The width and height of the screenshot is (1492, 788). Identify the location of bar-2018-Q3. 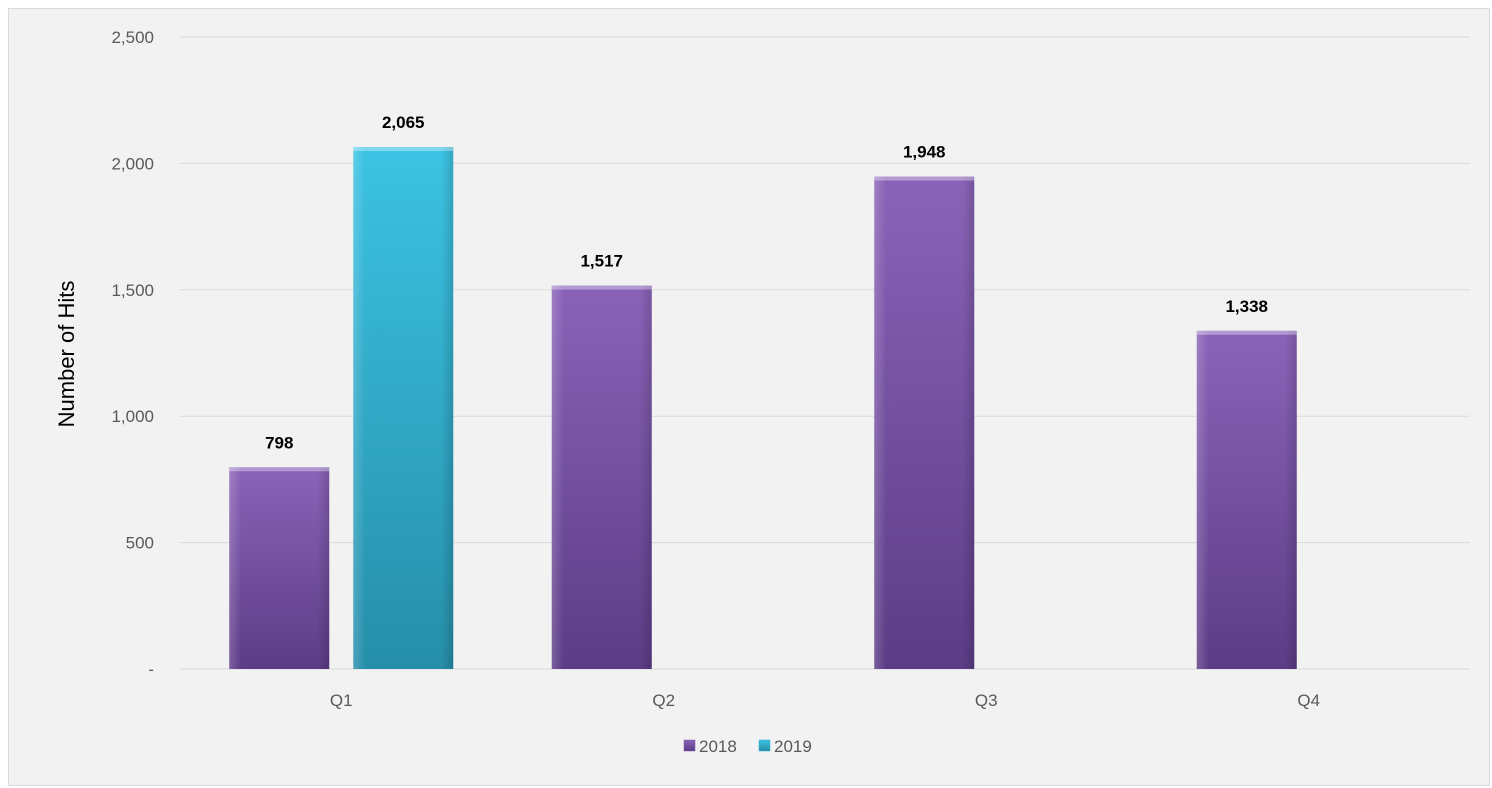
(924, 422).